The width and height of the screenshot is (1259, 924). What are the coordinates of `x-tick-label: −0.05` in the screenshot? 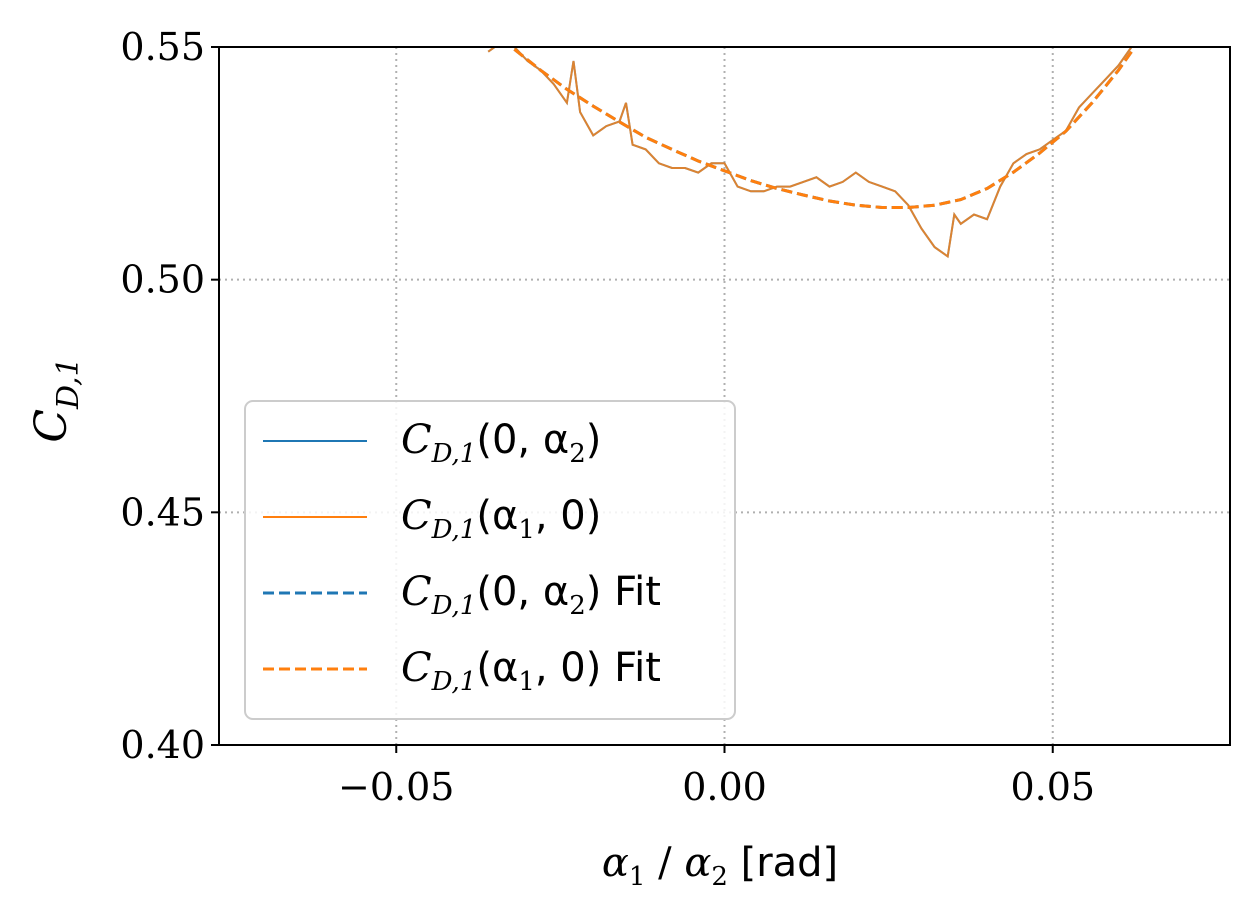 It's located at (396, 787).